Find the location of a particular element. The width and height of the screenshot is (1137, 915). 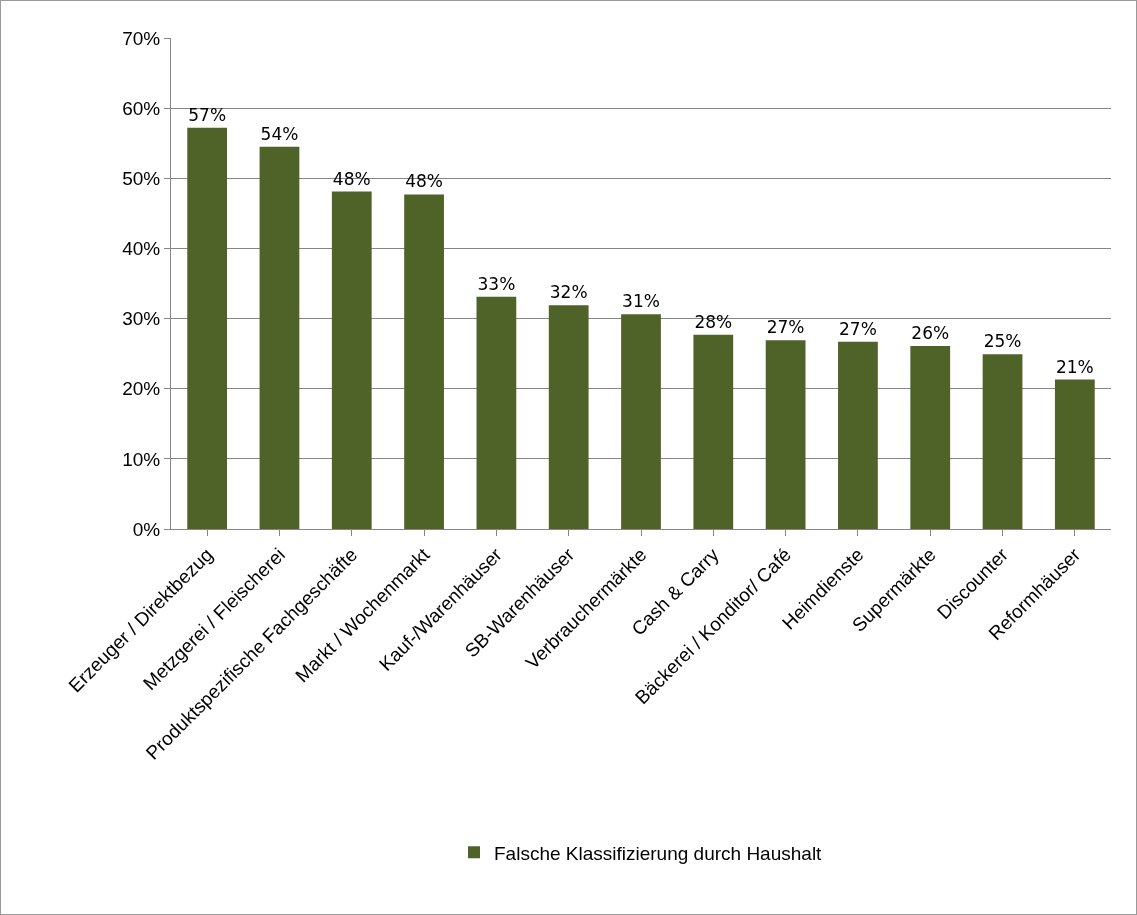

y-tick-label: 70% is located at coordinates (141, 38).